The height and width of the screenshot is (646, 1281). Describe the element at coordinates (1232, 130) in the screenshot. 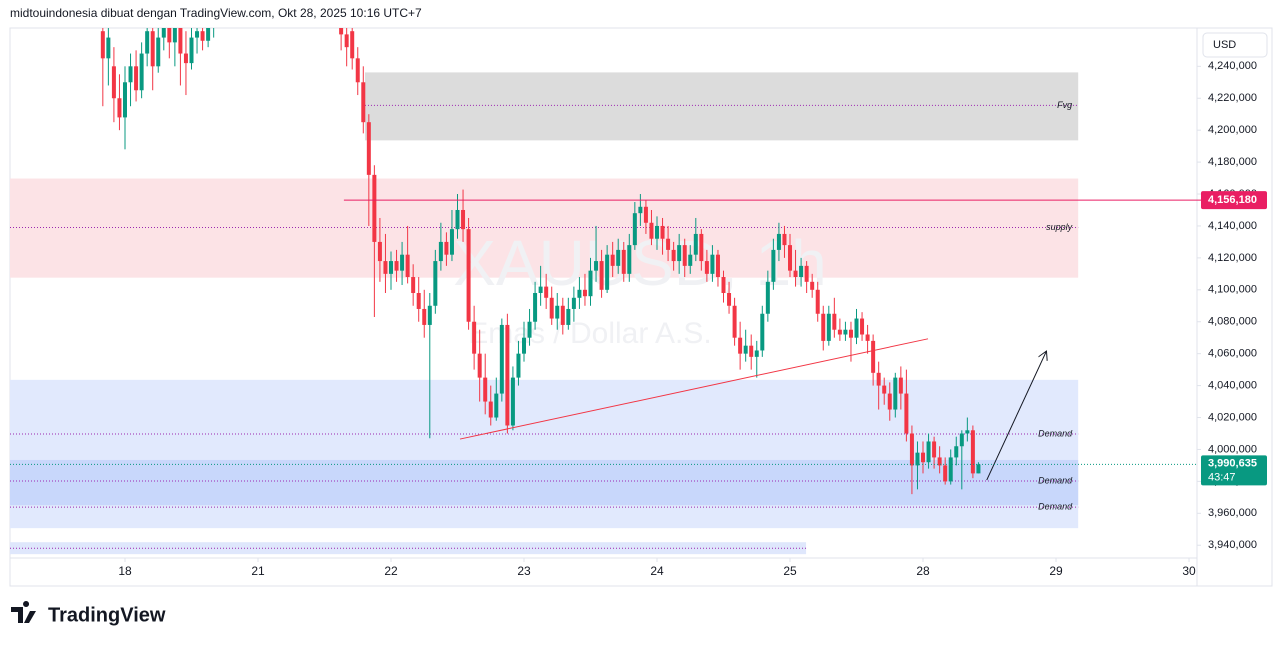

I see `y-tick-label: 4,200,000` at that location.